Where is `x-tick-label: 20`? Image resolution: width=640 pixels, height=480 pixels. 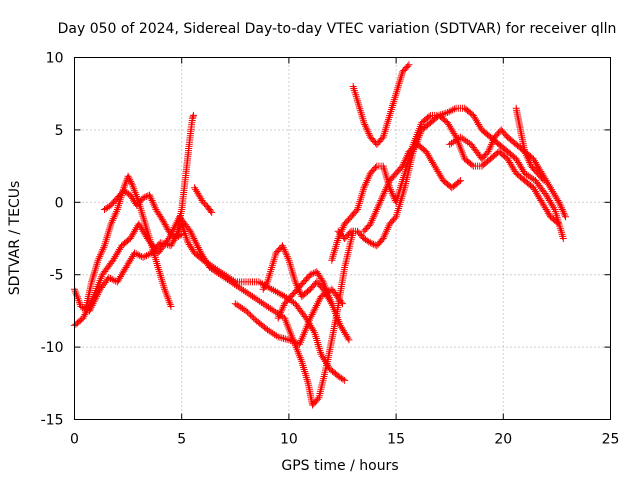 x-tick-label: 20 is located at coordinates (503, 440).